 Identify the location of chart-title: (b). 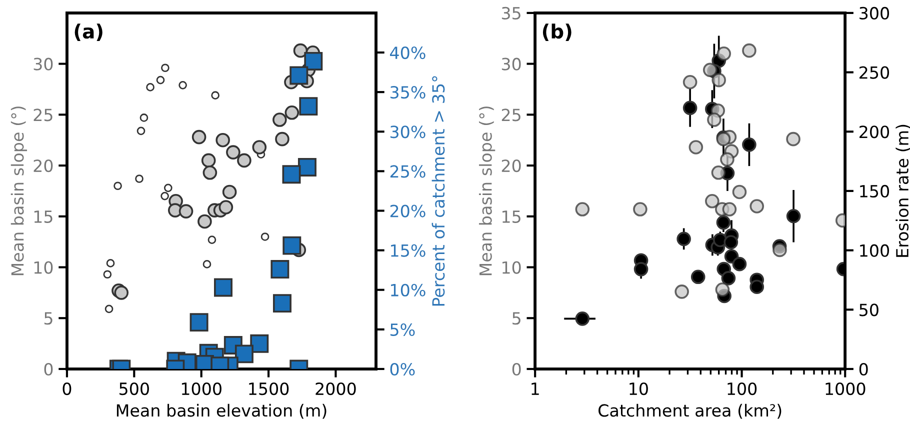
(557, 32).